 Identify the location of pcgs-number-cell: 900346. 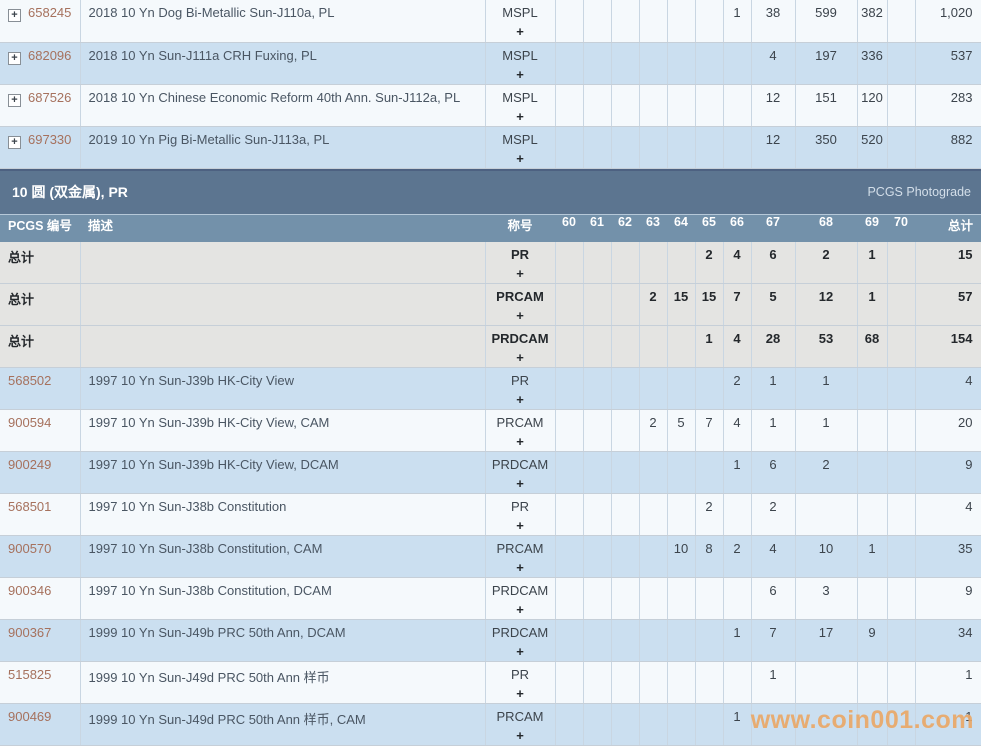
(40, 599).